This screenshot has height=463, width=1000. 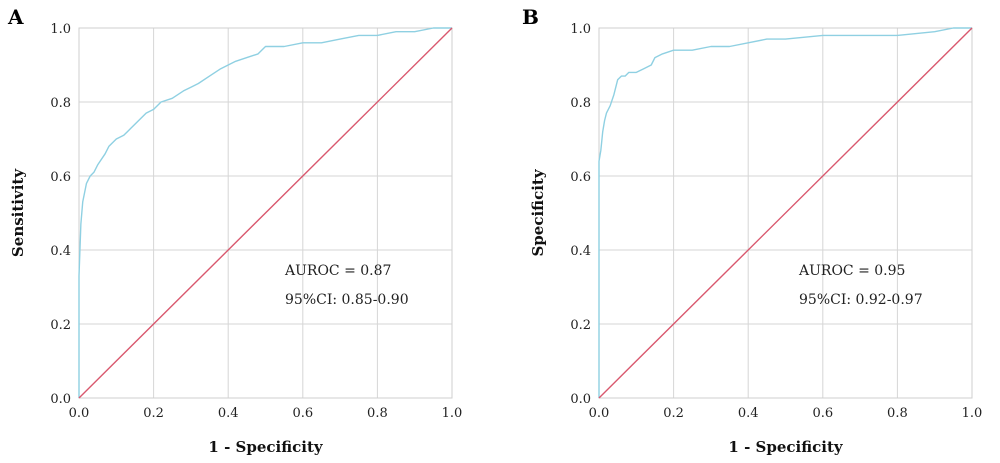 I want to click on panel-label: A, so click(x=15, y=17).